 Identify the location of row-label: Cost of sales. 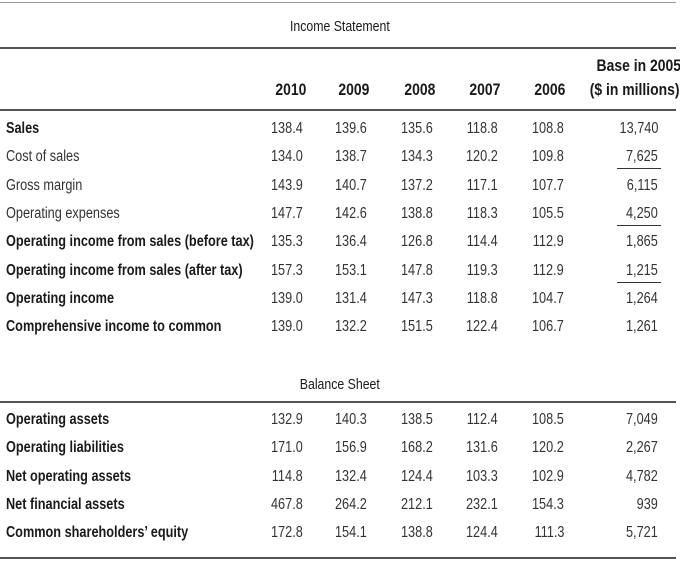
(43, 157).